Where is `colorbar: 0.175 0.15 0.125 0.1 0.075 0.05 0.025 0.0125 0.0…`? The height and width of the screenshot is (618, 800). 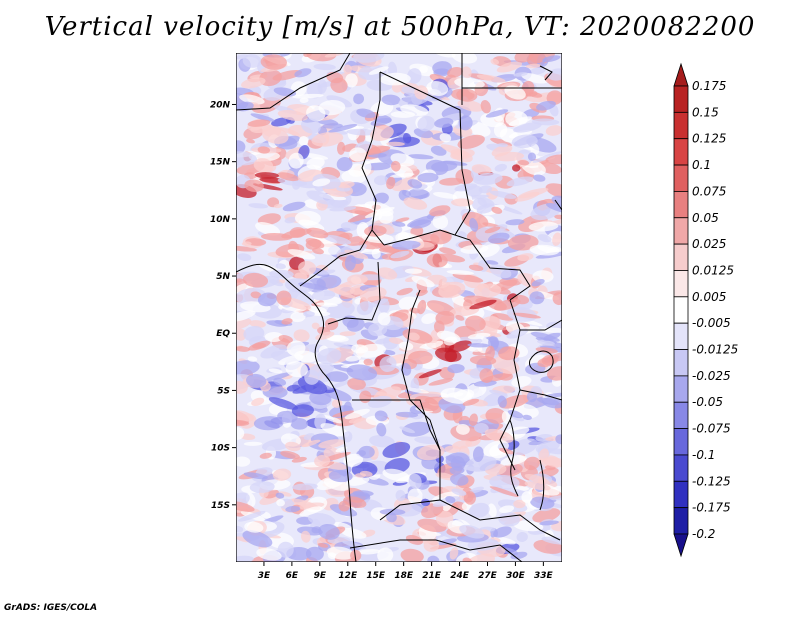
colorbar: 0.175 0.15 0.125 0.1 0.075 0.05 0.025 0.0125 0.0… is located at coordinates (705, 310).